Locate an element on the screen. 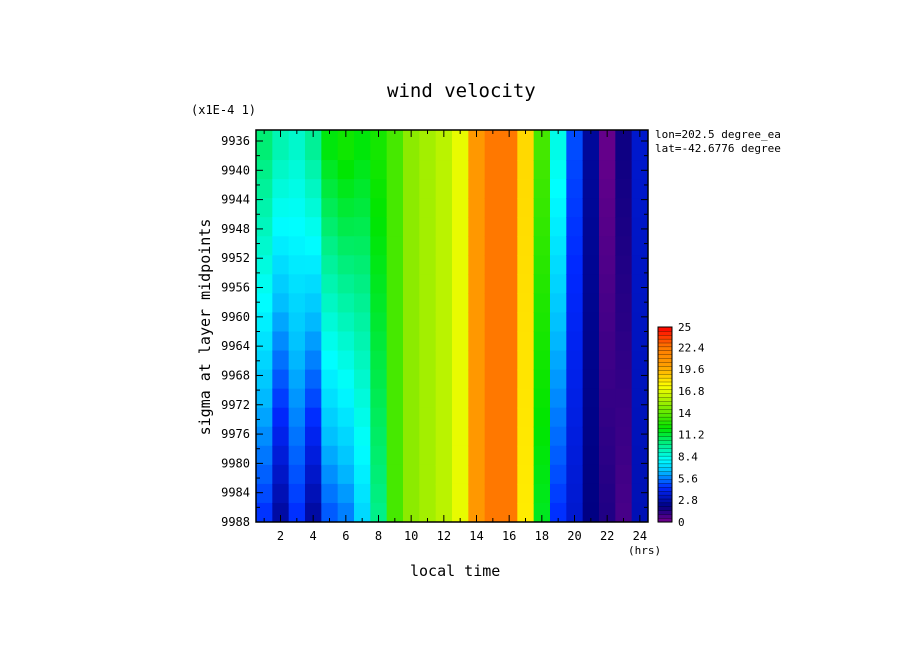 Image resolution: width=904 pixels, height=654 pixels. latitude-annotation: lat=-42.6776 degree is located at coordinates (718, 148).